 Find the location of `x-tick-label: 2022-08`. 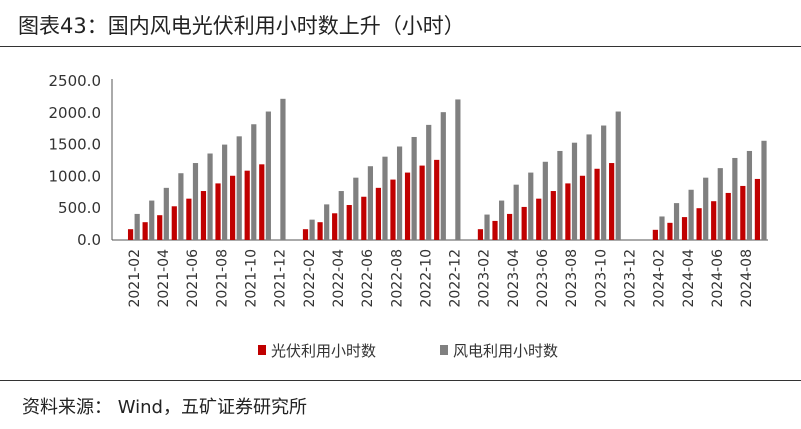

x-tick-label: 2022-08 is located at coordinates (397, 278).